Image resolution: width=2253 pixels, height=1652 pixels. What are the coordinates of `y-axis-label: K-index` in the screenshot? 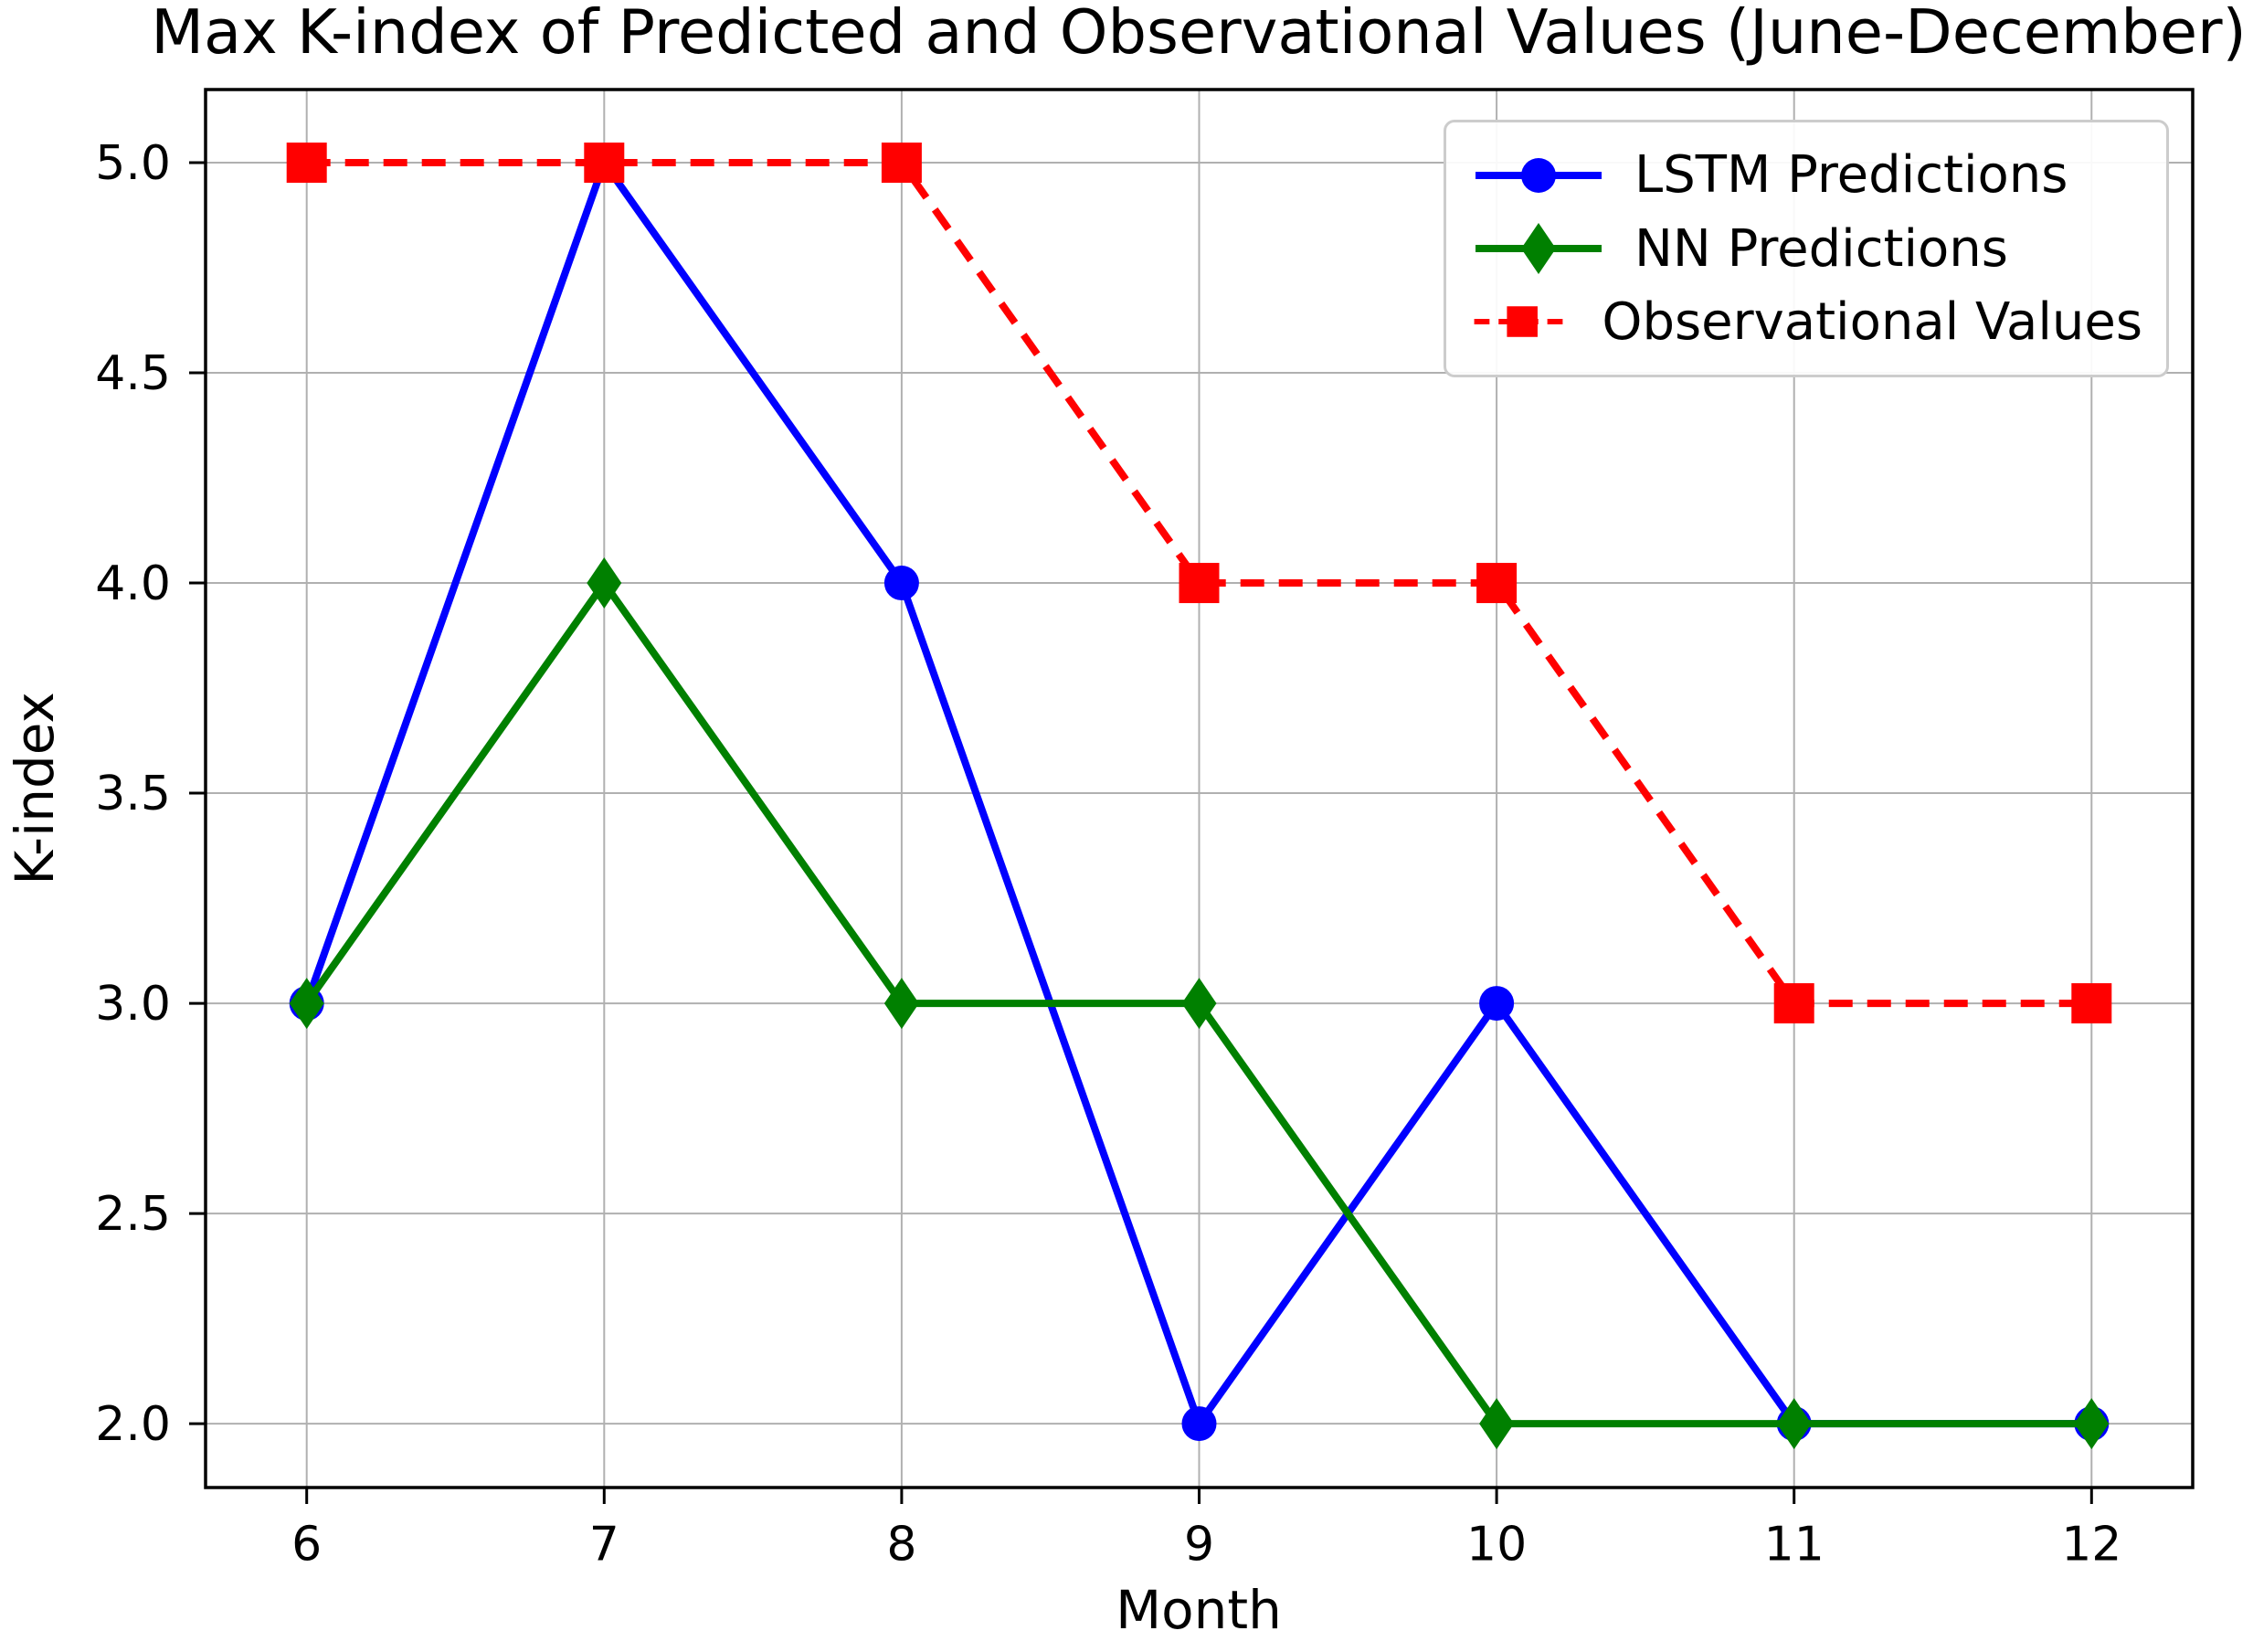 It's located at (35, 789).